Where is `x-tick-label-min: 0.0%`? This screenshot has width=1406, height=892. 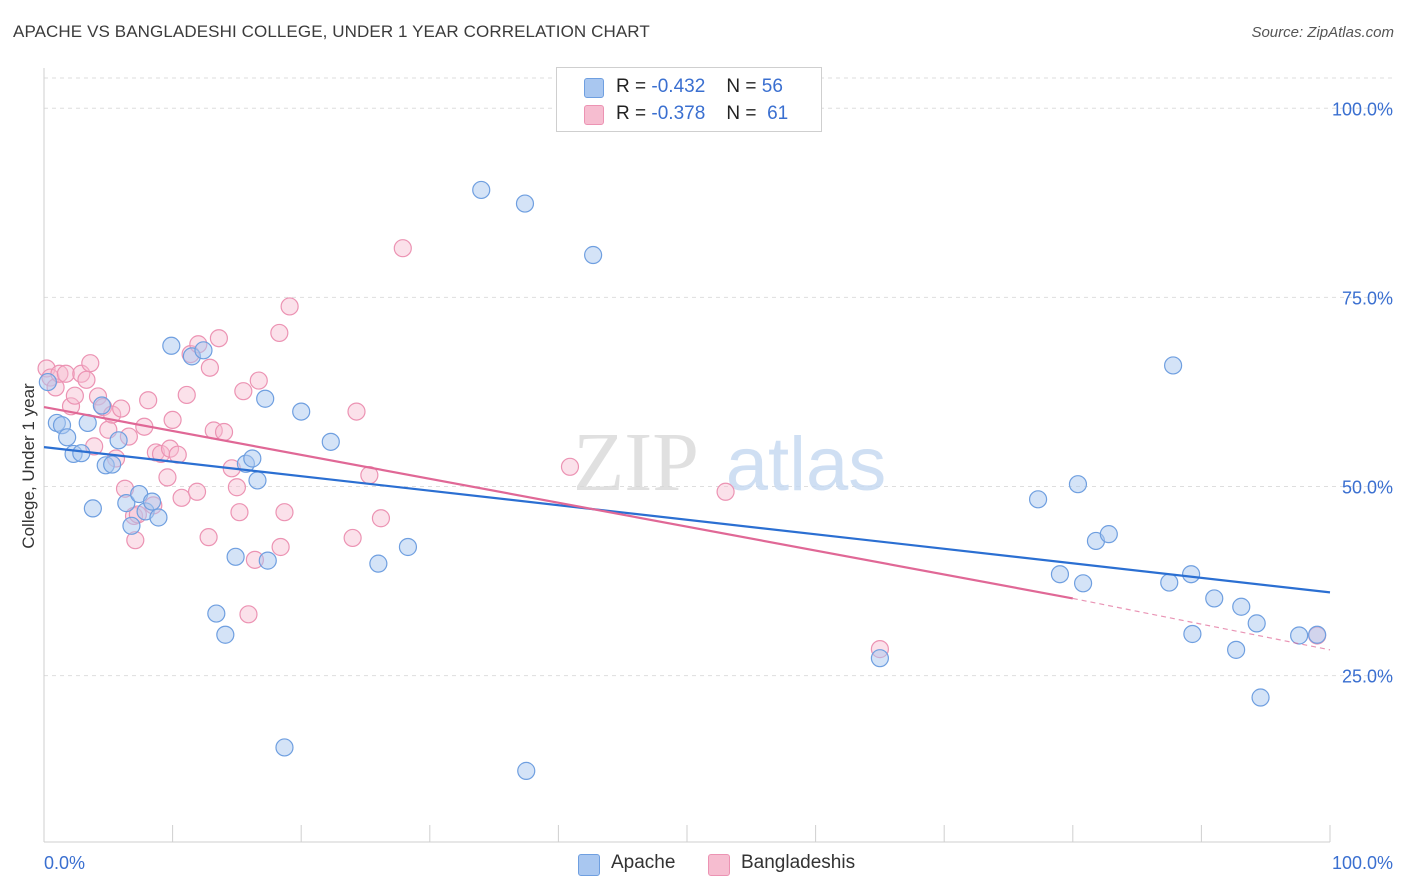
x-tick-label-min: 0.0% is located at coordinates (64, 863).